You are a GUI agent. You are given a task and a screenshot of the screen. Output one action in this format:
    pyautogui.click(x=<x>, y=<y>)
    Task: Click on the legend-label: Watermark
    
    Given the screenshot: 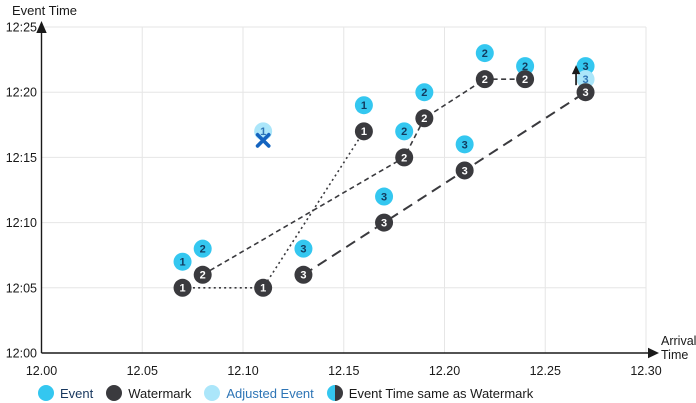 What is the action you would take?
    pyautogui.click(x=160, y=393)
    